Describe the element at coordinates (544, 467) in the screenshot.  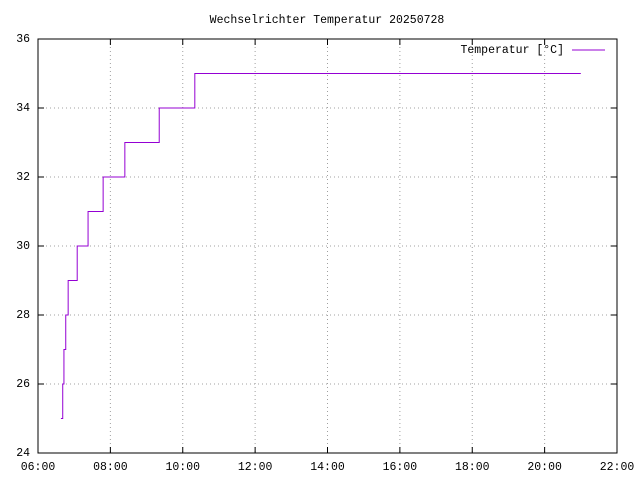
I see `x-tick-label: 20:00` at that location.